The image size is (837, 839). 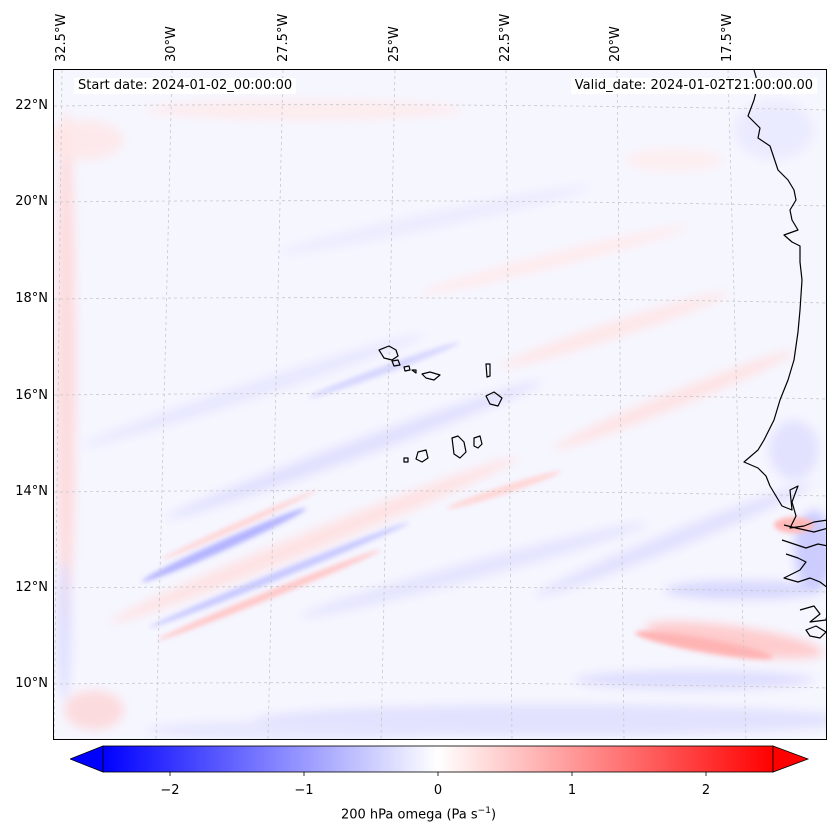 What do you see at coordinates (572, 790) in the screenshot?
I see `colorbar-tick-1: 1` at bounding box center [572, 790].